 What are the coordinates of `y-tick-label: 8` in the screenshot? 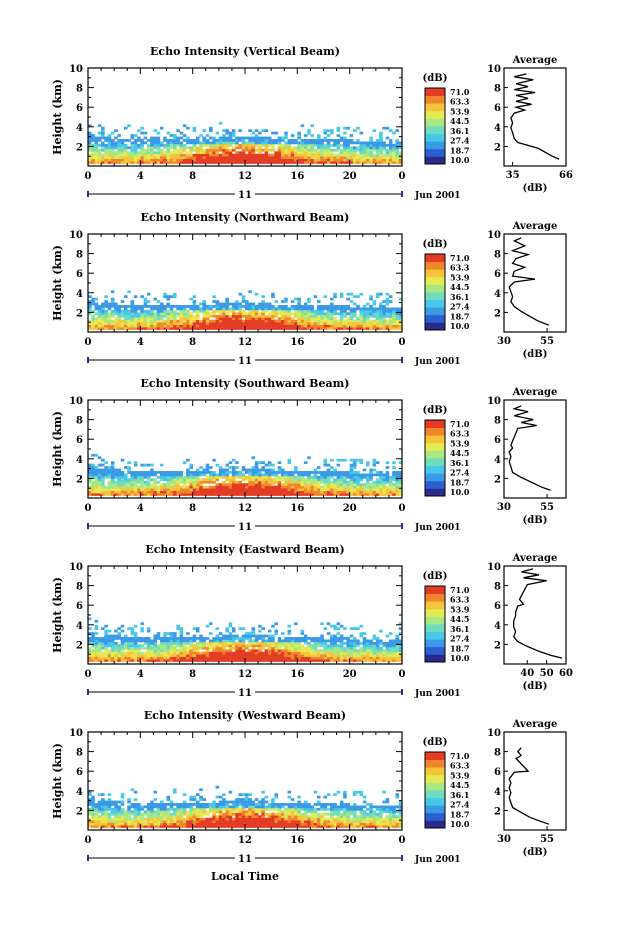 It's located at (79, 587).